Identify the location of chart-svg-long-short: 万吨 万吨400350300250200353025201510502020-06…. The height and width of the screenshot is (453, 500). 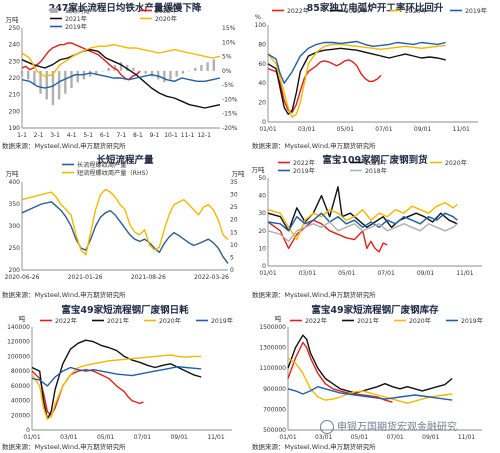
(125, 221).